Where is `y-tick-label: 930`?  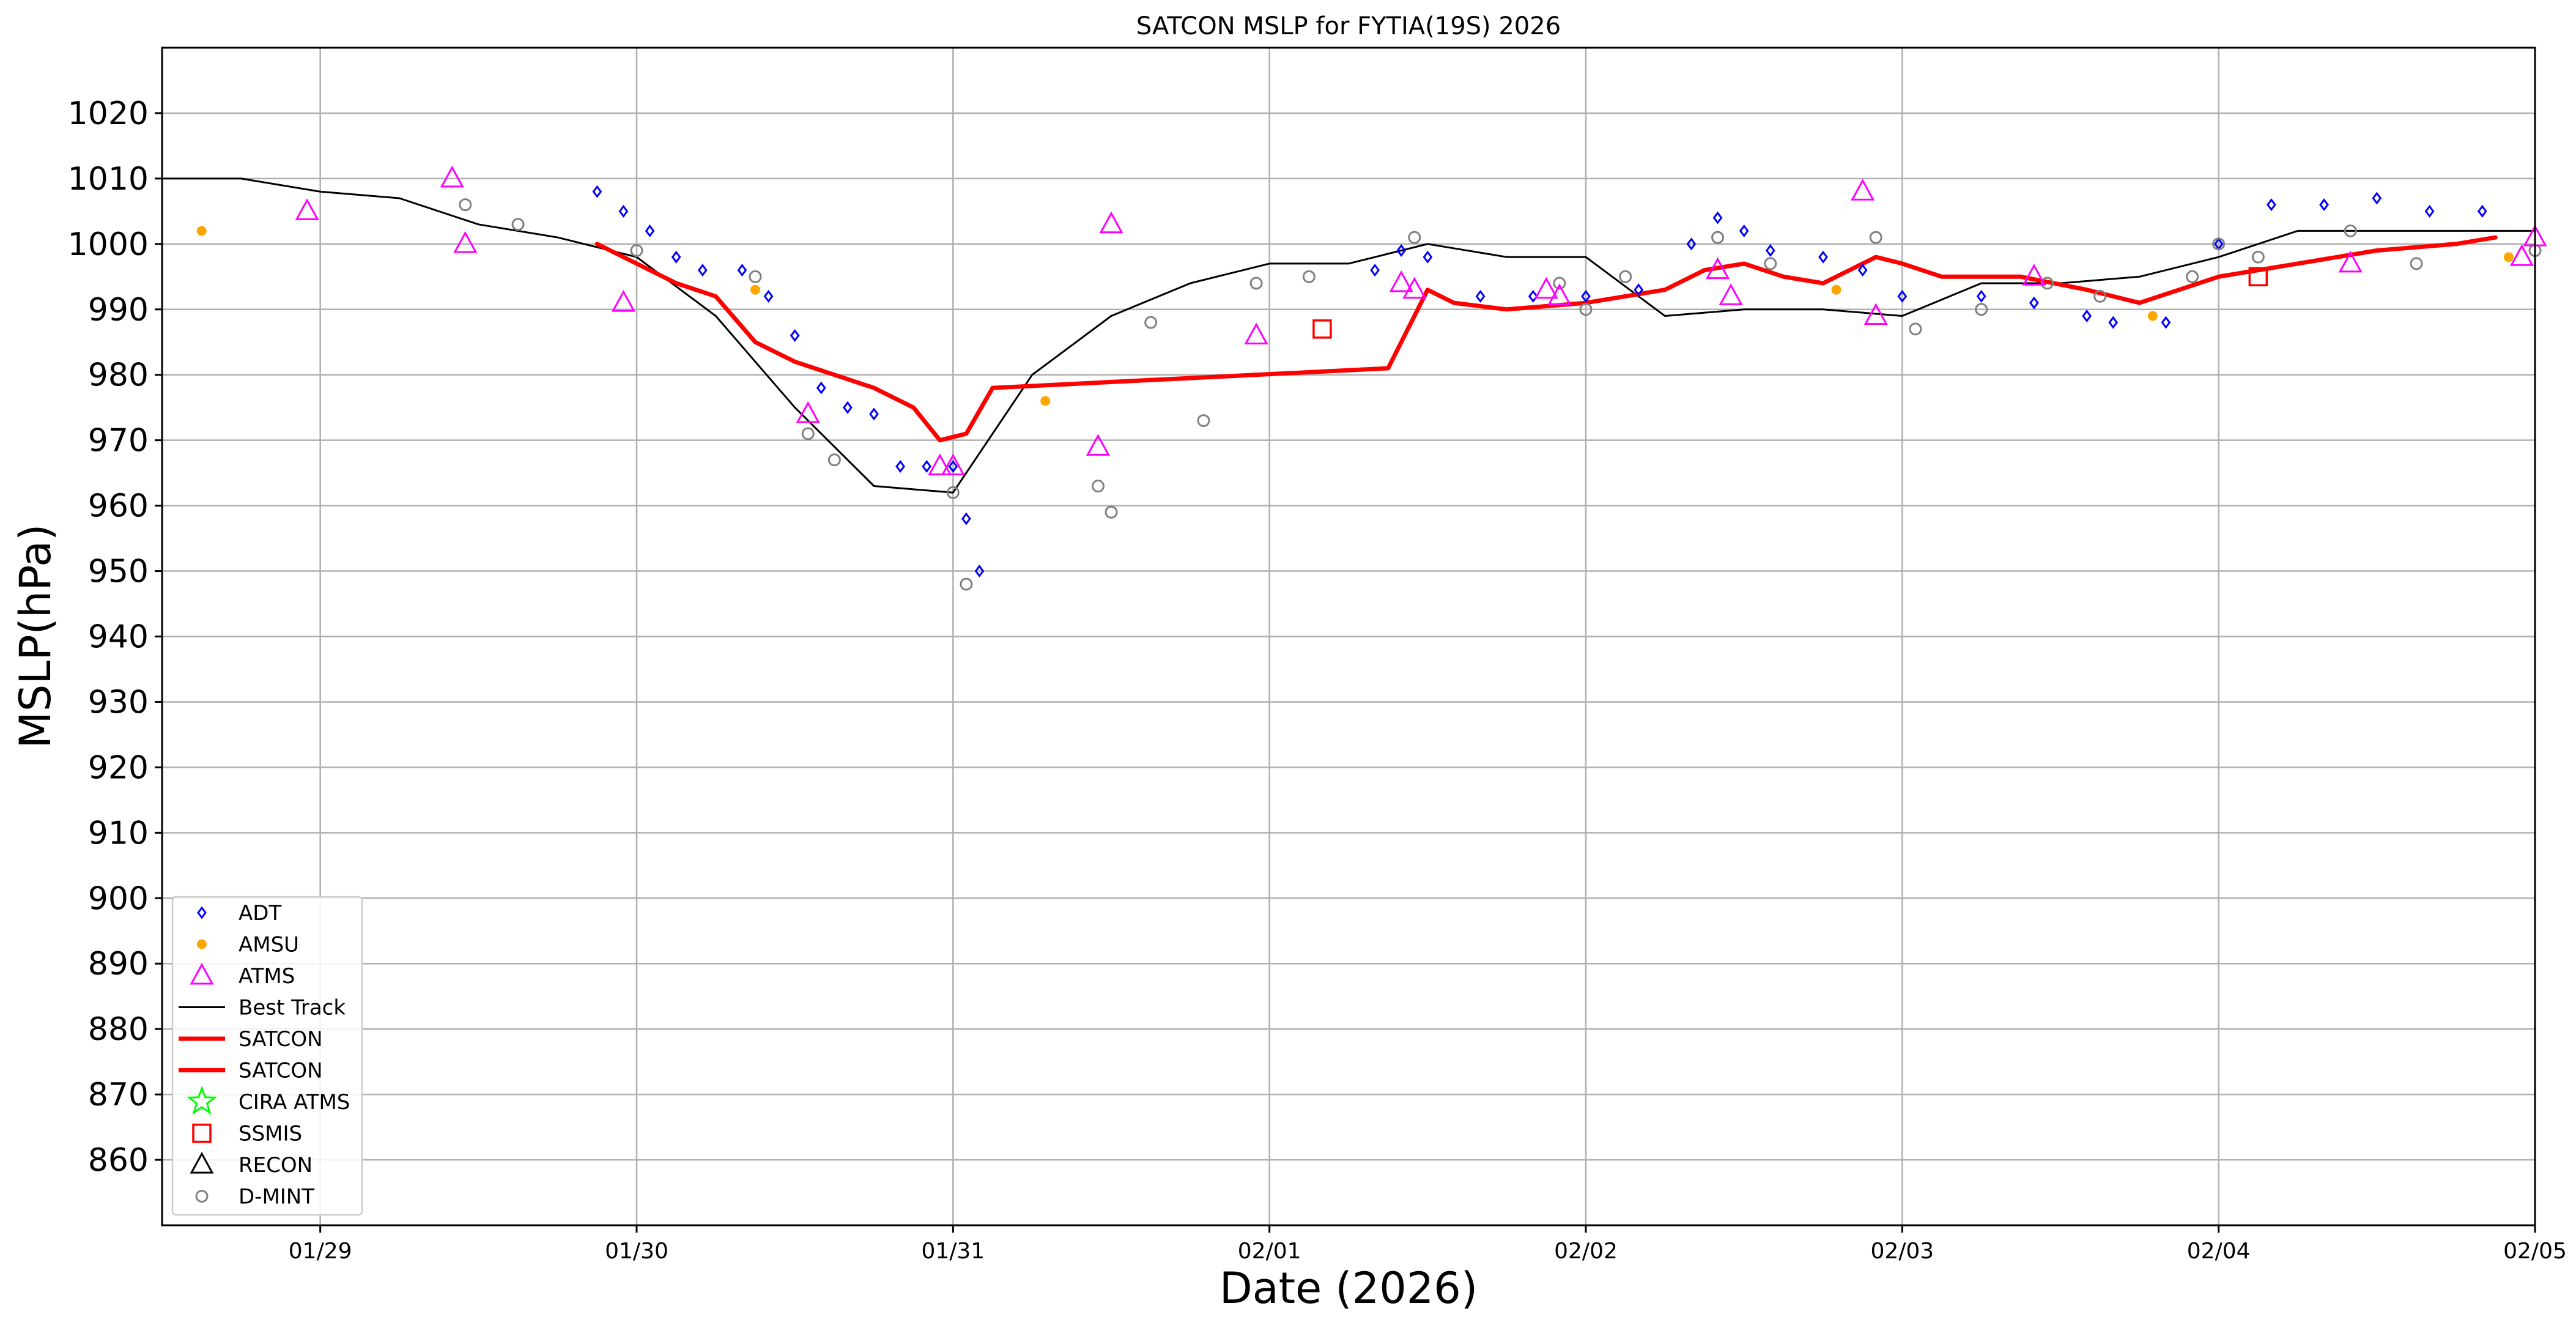
y-tick-label: 930 is located at coordinates (118, 702).